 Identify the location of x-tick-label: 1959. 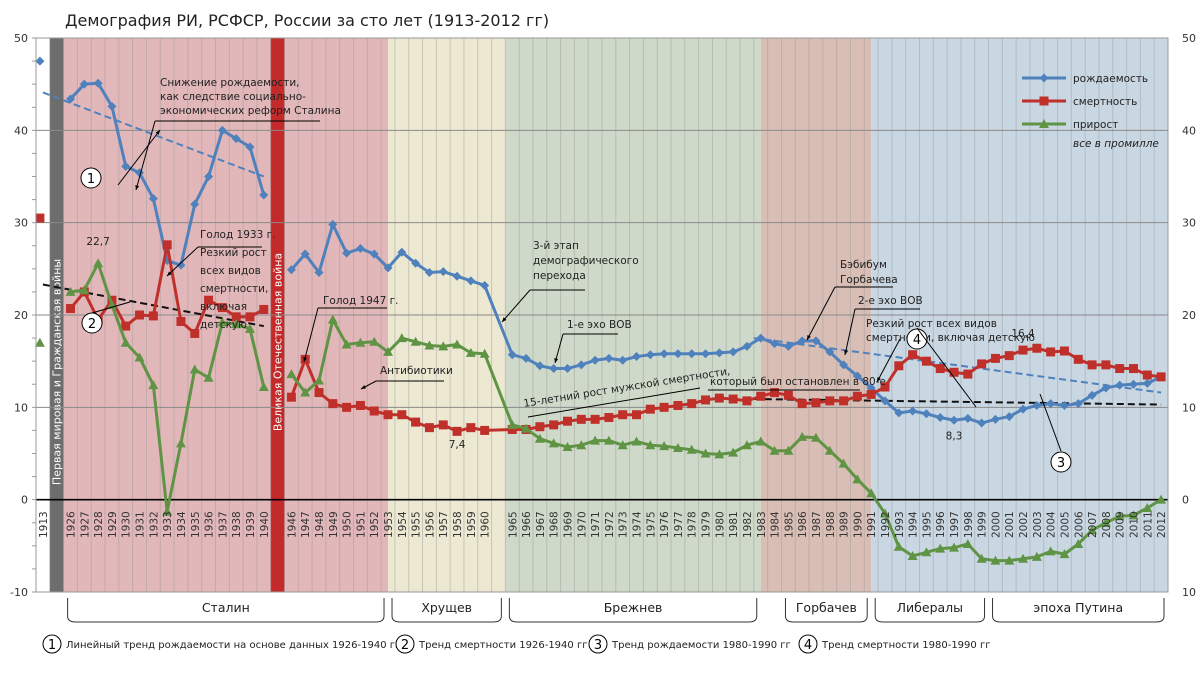
(472, 524).